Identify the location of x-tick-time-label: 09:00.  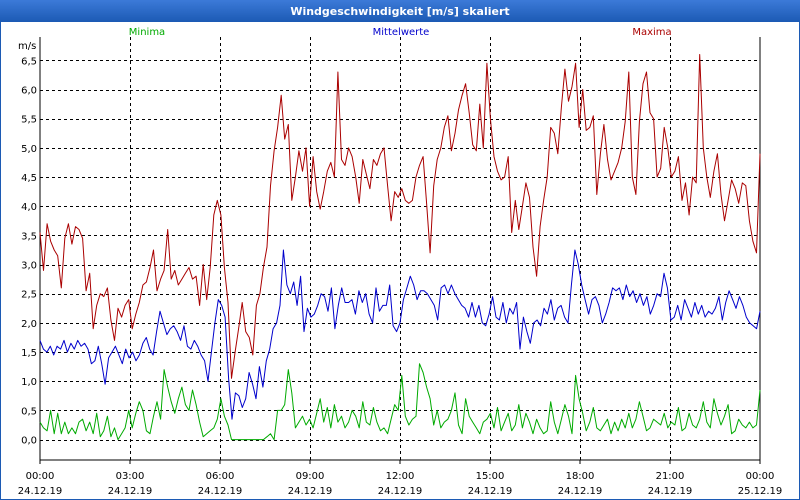
(310, 476).